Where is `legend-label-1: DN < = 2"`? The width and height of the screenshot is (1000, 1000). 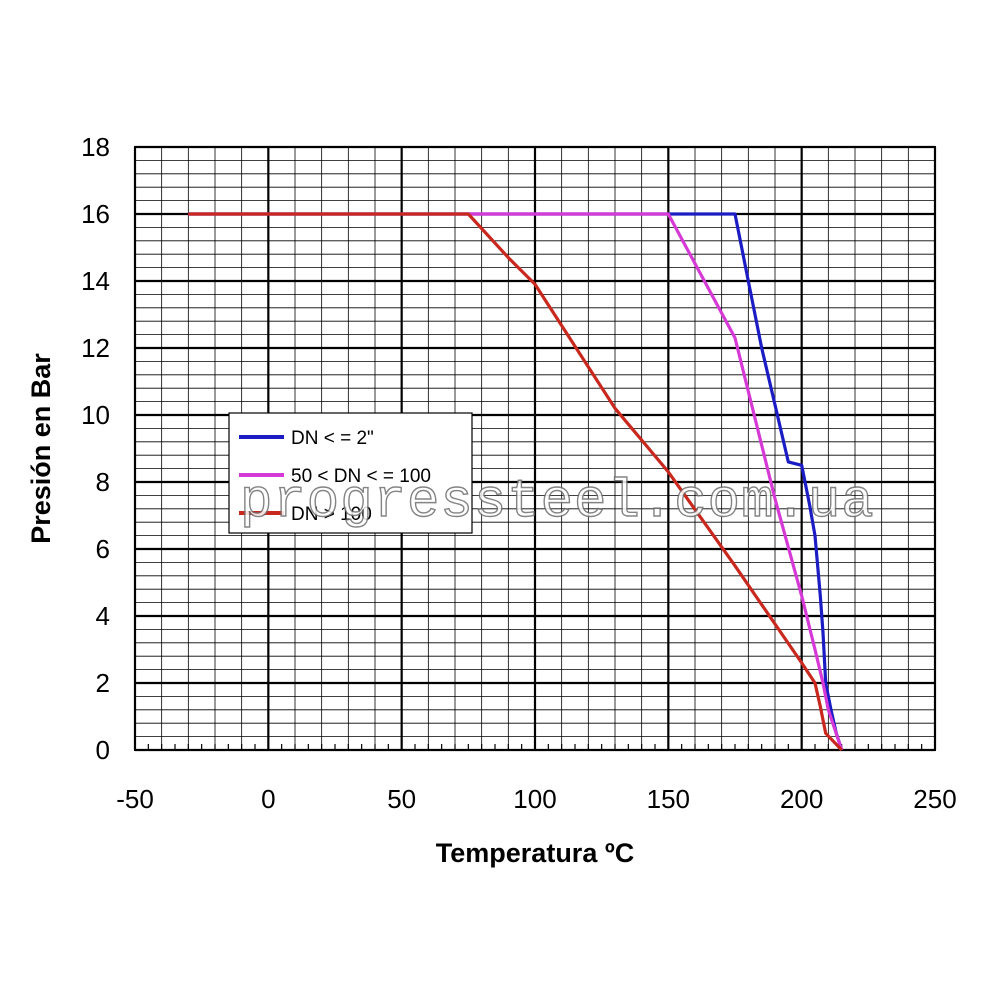 legend-label-1: DN < = 2" is located at coordinates (332, 438).